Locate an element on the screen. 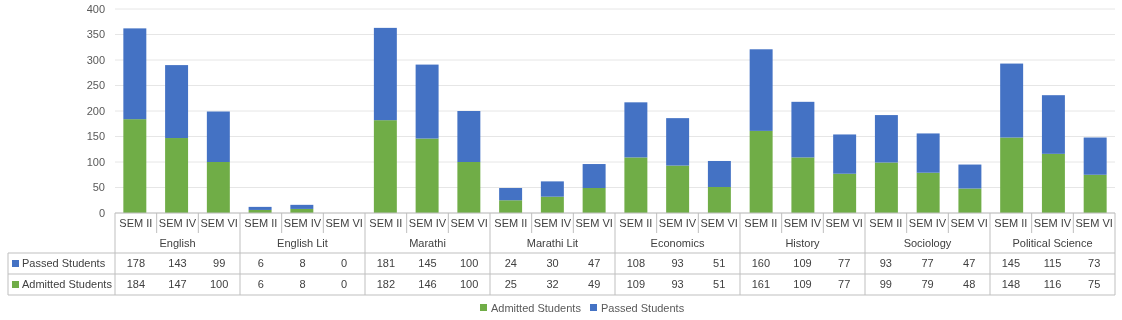  data-label: 6 is located at coordinates (260, 263).